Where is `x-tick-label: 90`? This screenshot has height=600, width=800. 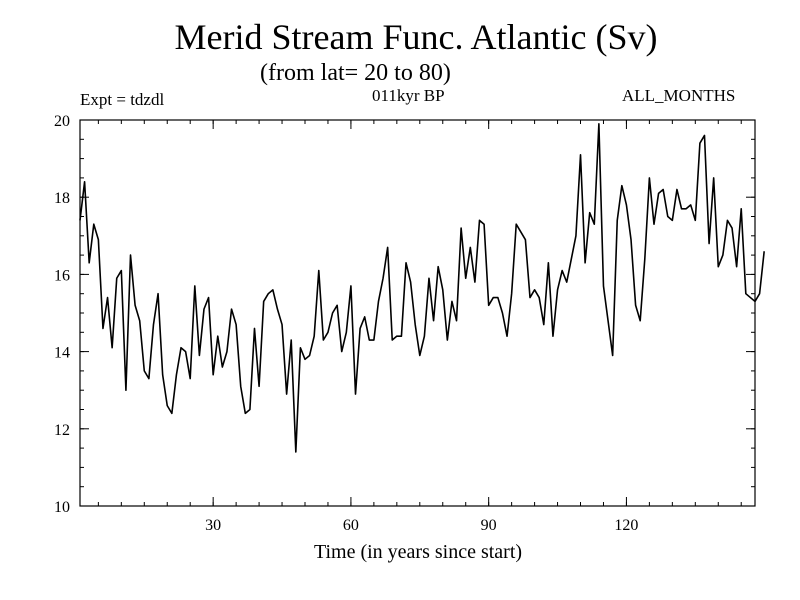
x-tick-label: 90 is located at coordinates (489, 525).